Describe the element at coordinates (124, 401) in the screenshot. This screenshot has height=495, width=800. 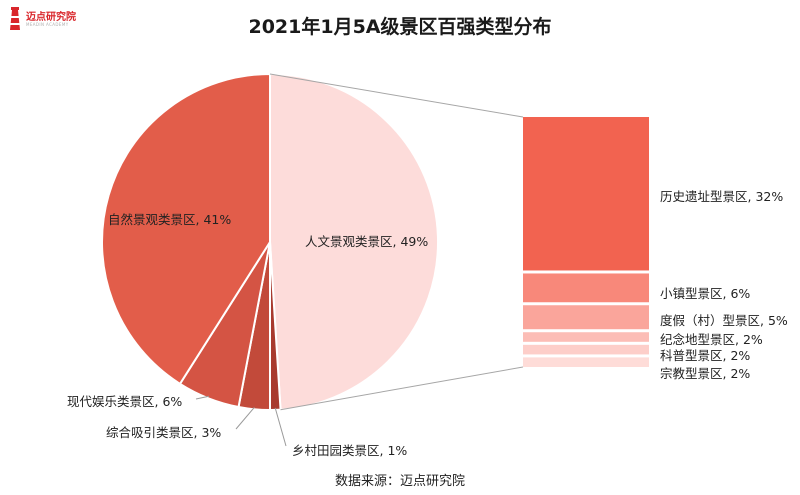
I see `slice-label: 现代娱乐类景区, 6%` at that location.